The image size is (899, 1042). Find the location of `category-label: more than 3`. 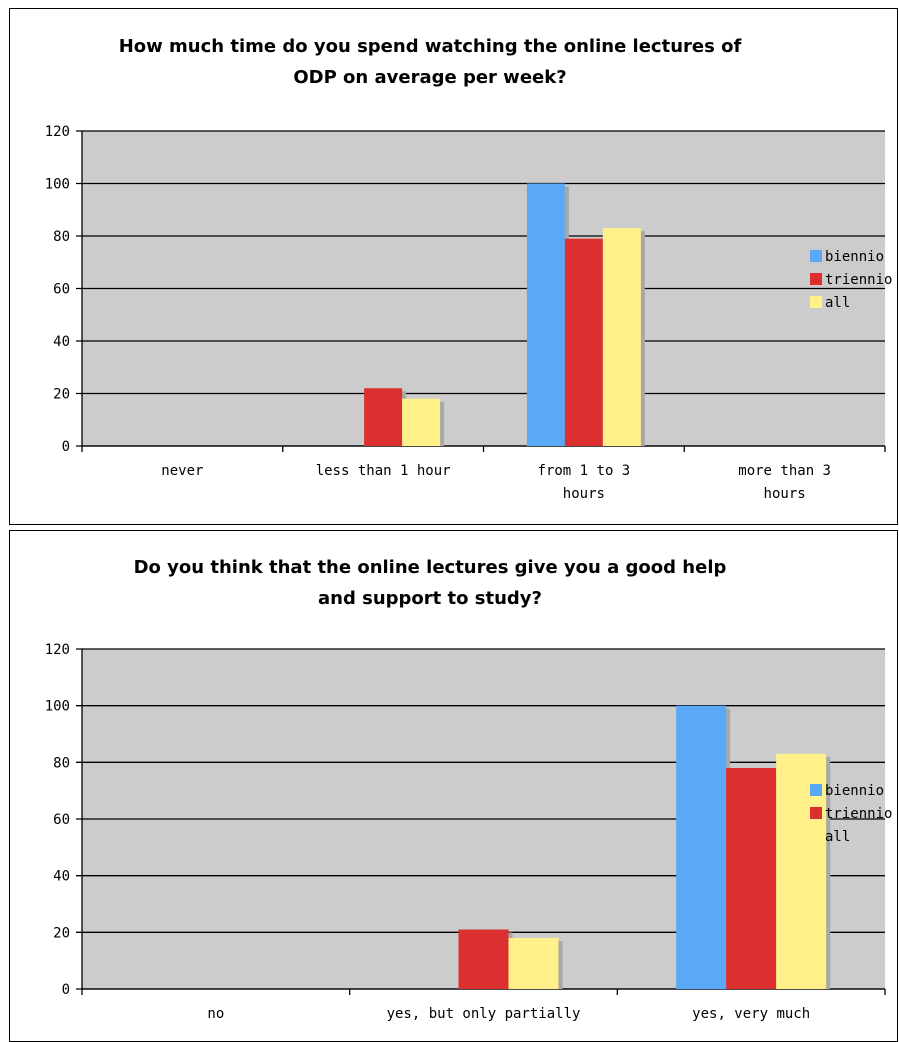

category-label: more than 3 is located at coordinates (784, 471).